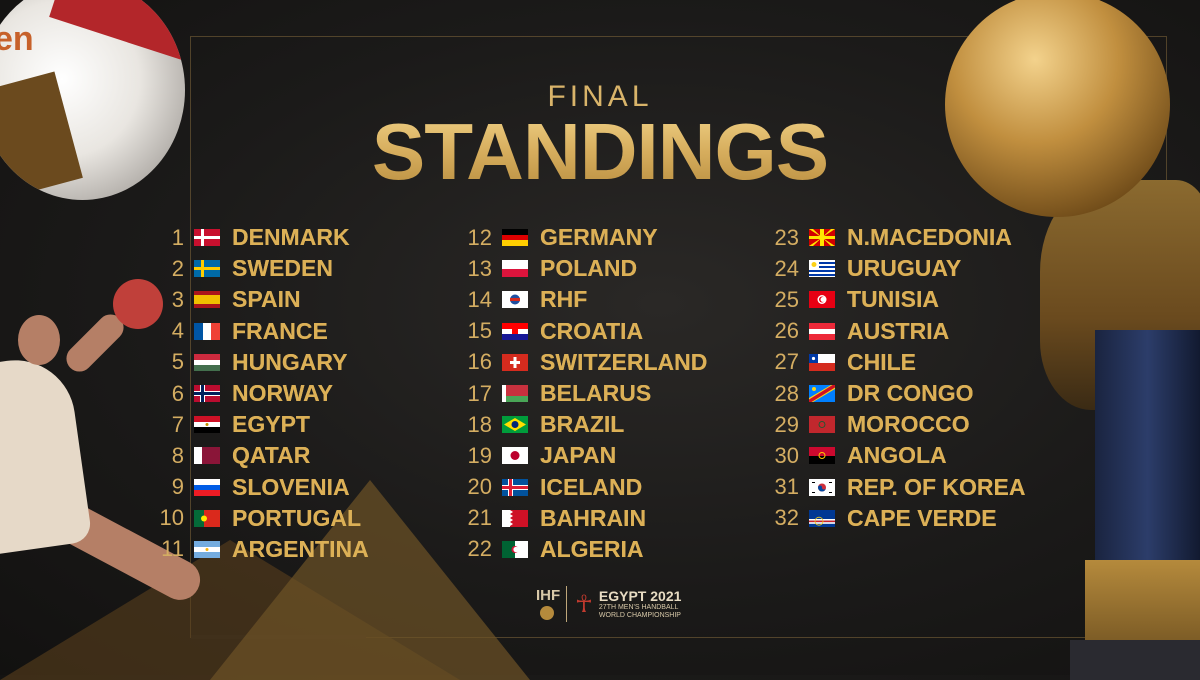  Describe the element at coordinates (207, 331) in the screenshot. I see `france-flag-icon` at that location.